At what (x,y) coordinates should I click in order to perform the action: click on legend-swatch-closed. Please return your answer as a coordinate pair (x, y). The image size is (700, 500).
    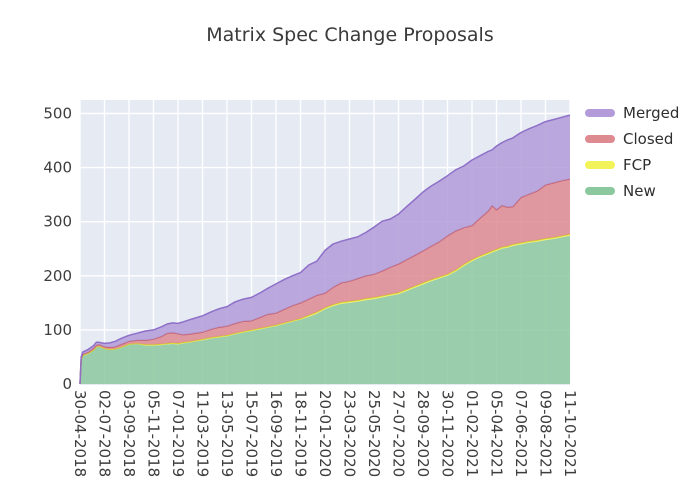
    Looking at the image, I should click on (600, 139).